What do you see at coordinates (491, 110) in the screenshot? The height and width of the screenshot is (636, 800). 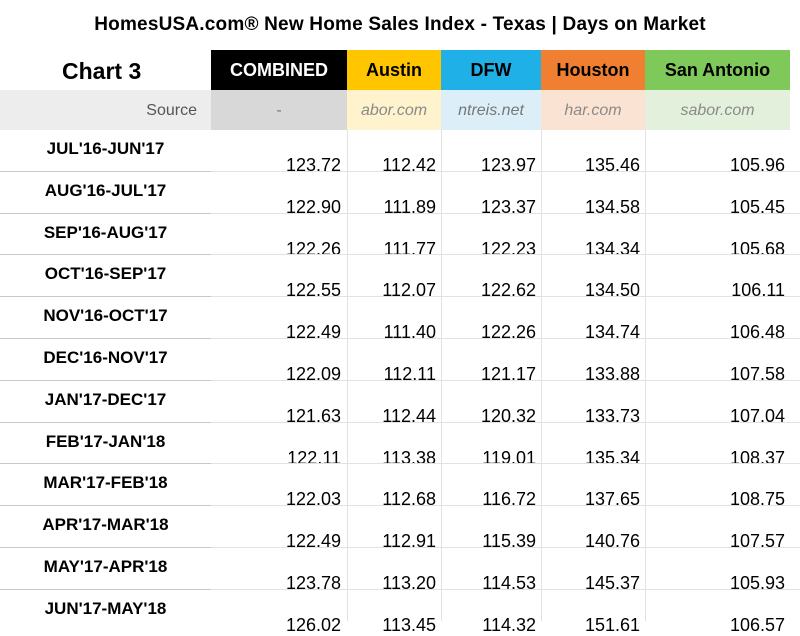 I see `source-dfw: ntreis.net` at bounding box center [491, 110].